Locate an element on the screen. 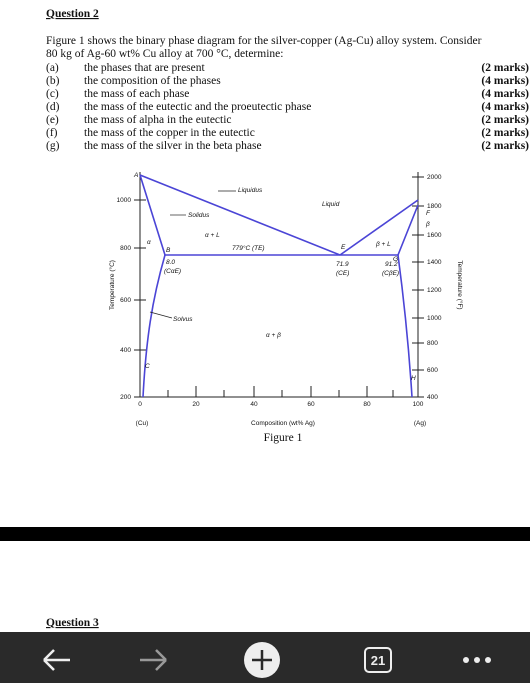 Image resolution: width=530 pixels, height=683 pixels. x-tick-label: 40 is located at coordinates (254, 404).